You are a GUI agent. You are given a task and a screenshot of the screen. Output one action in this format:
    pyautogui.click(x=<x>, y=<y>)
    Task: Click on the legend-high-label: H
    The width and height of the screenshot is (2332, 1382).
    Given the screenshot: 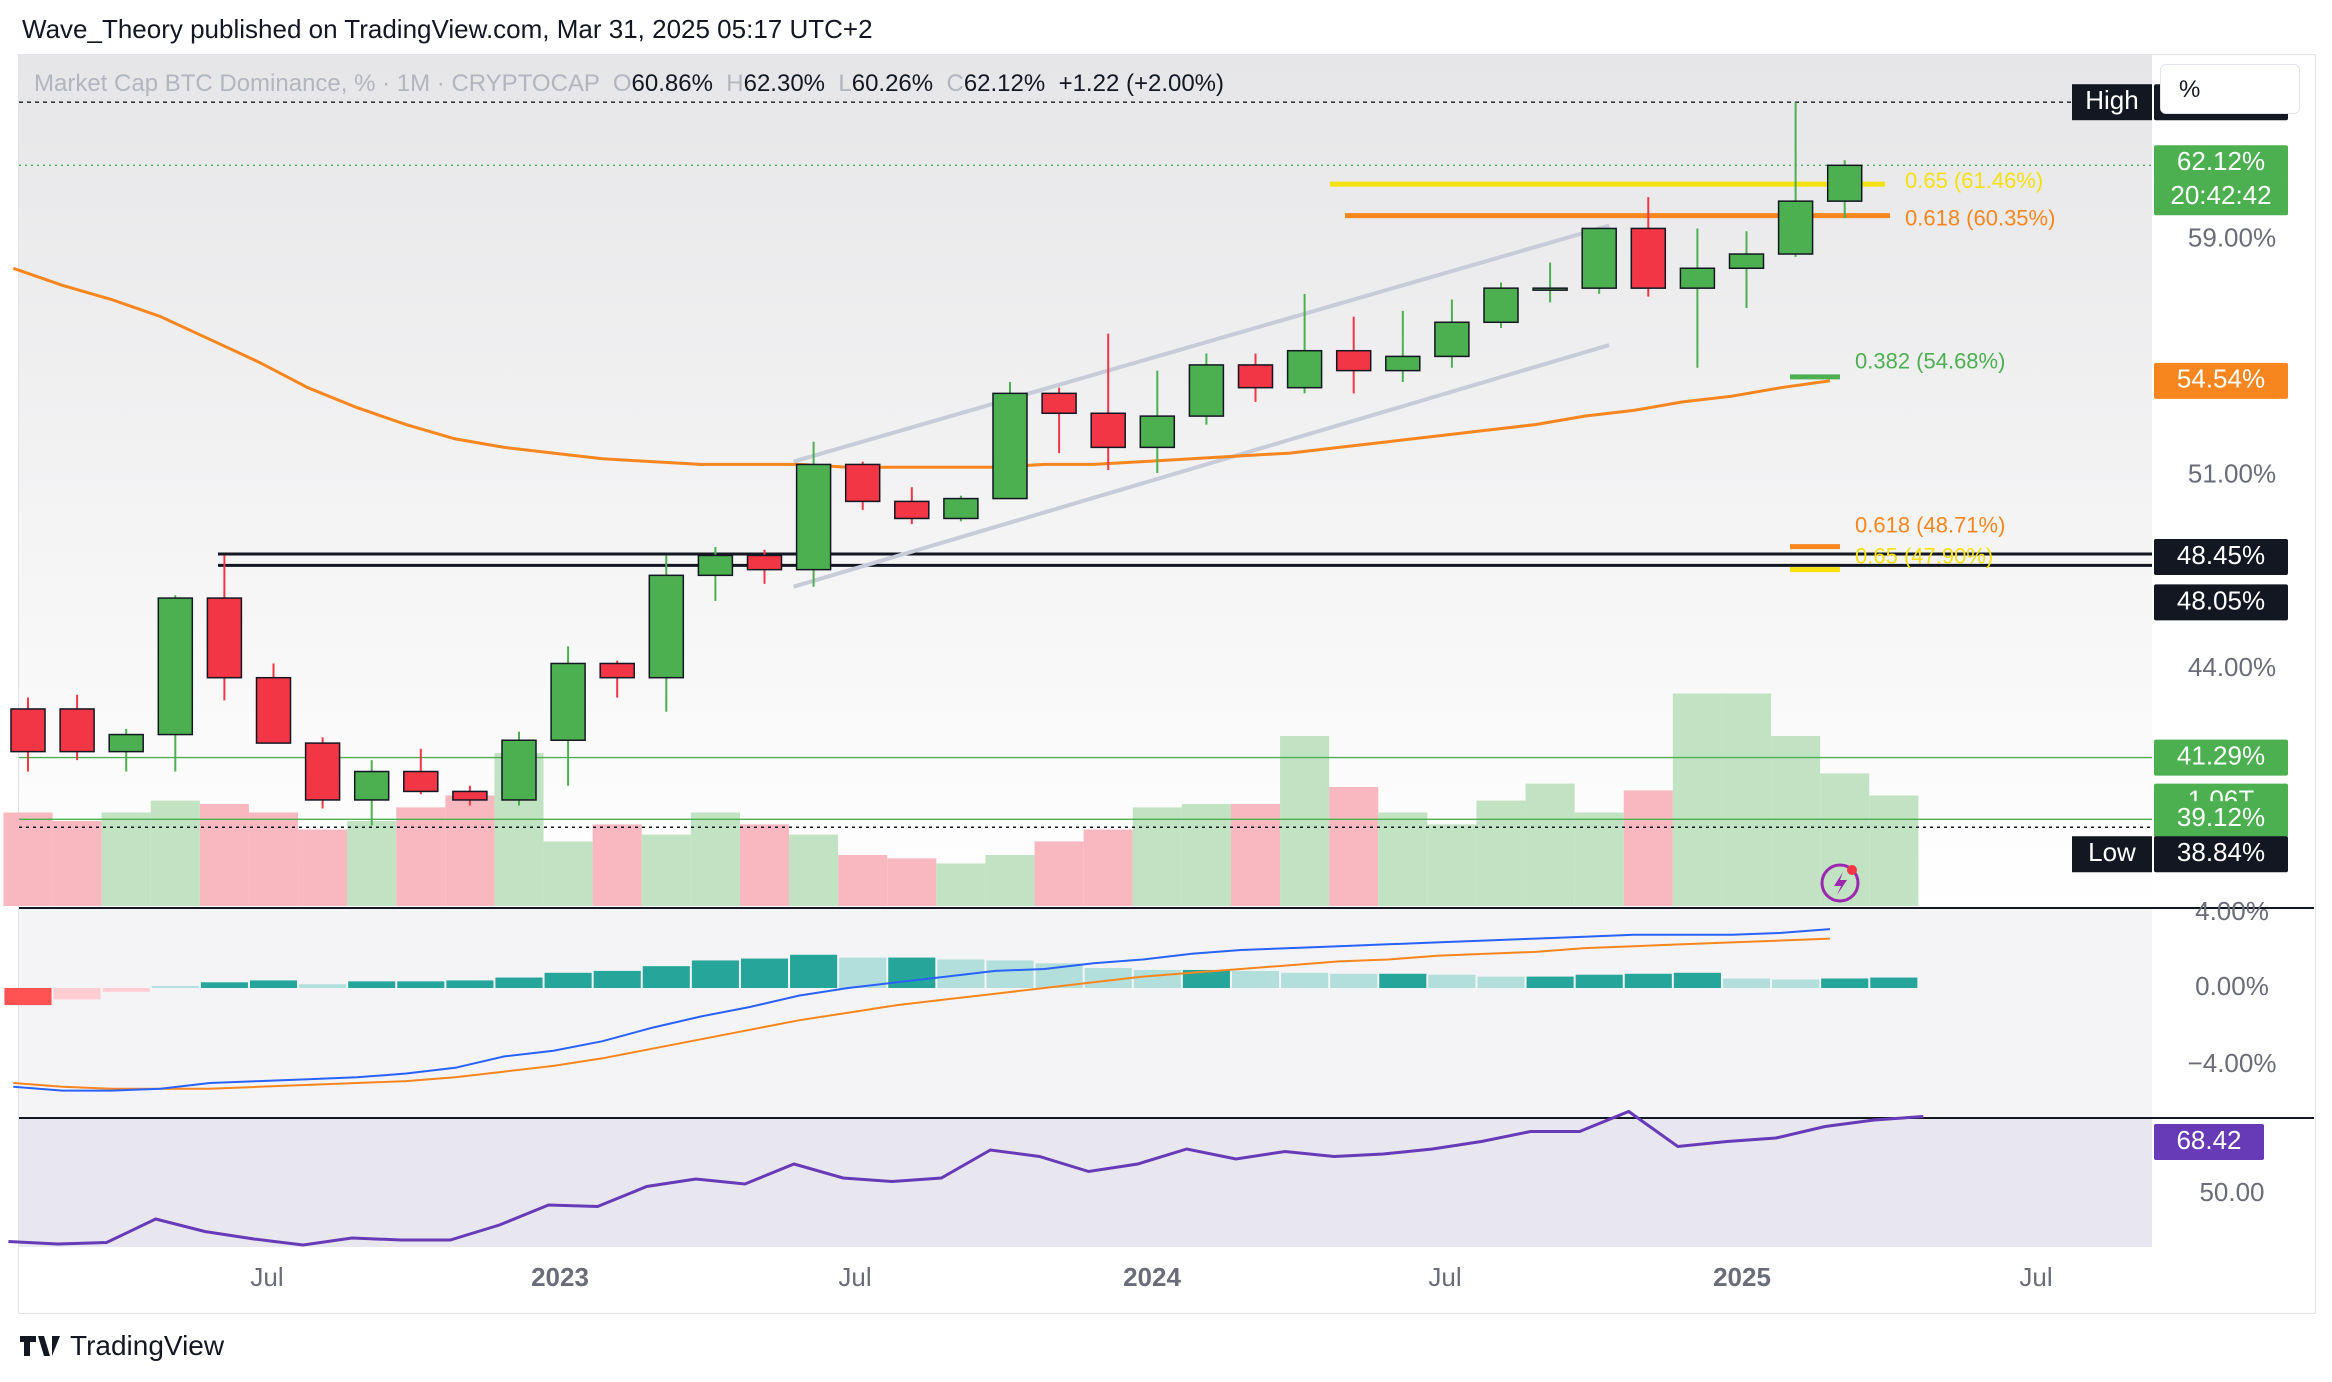 What is the action you would take?
    pyautogui.click(x=735, y=83)
    